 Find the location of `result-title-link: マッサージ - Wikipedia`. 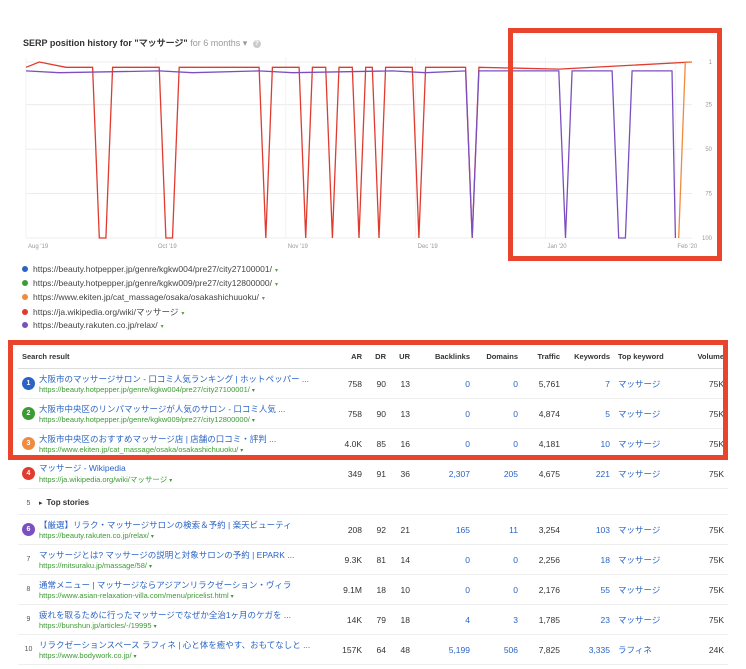

result-title-link: マッサージ - Wikipedia is located at coordinates (82, 468).